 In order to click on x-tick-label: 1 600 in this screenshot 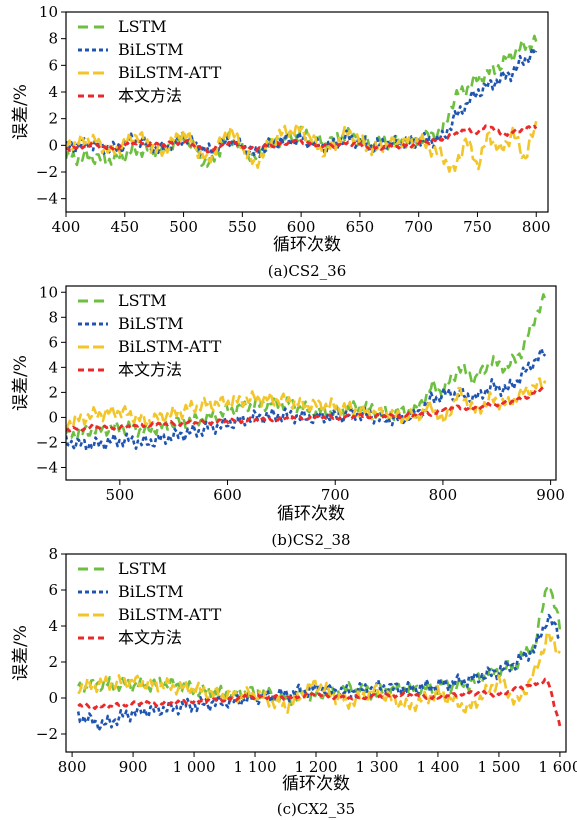, I will do `click(557, 767)`.